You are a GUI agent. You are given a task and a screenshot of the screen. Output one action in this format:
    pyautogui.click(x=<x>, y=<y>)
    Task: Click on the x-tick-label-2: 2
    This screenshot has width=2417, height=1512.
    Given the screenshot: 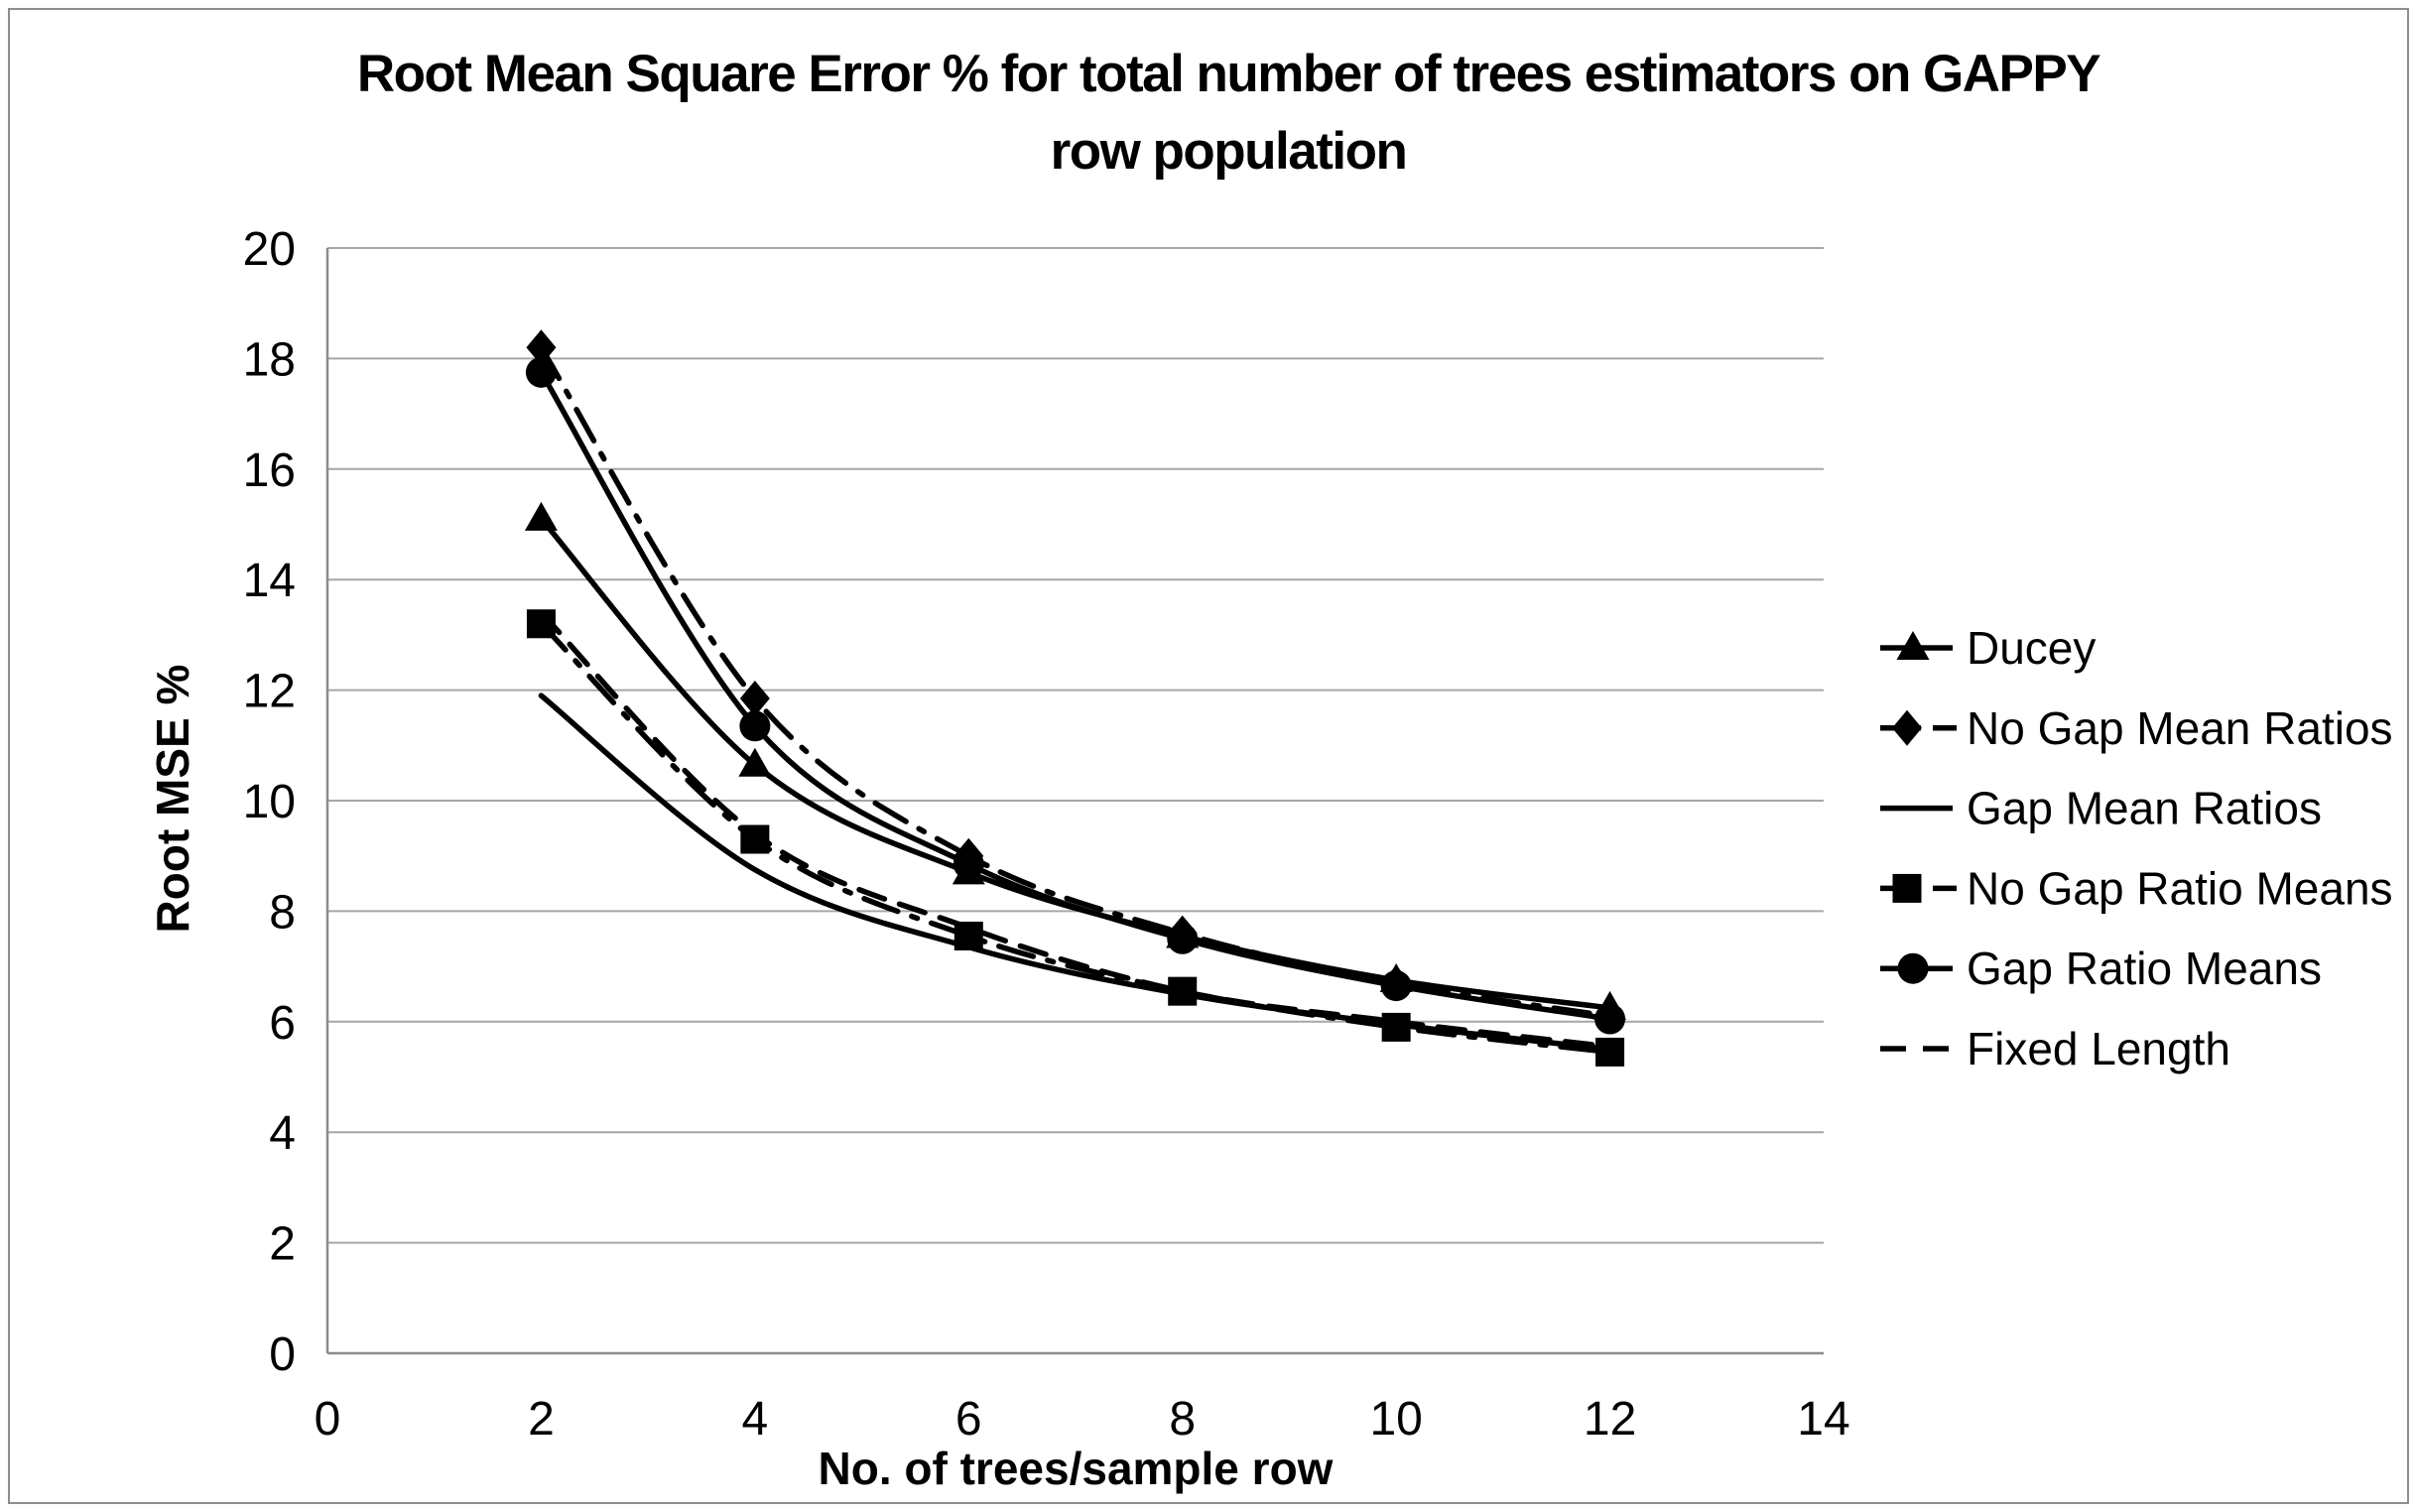 What is the action you would take?
    pyautogui.click(x=541, y=1419)
    